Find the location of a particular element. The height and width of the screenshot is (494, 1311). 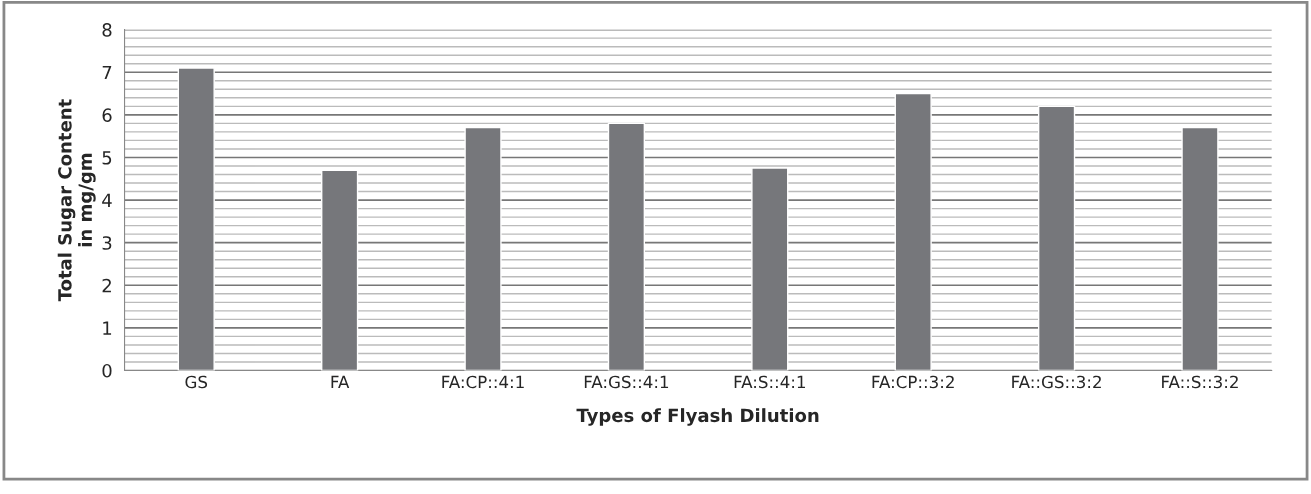

x-tick-label: FA:S::4:1 is located at coordinates (769, 382).